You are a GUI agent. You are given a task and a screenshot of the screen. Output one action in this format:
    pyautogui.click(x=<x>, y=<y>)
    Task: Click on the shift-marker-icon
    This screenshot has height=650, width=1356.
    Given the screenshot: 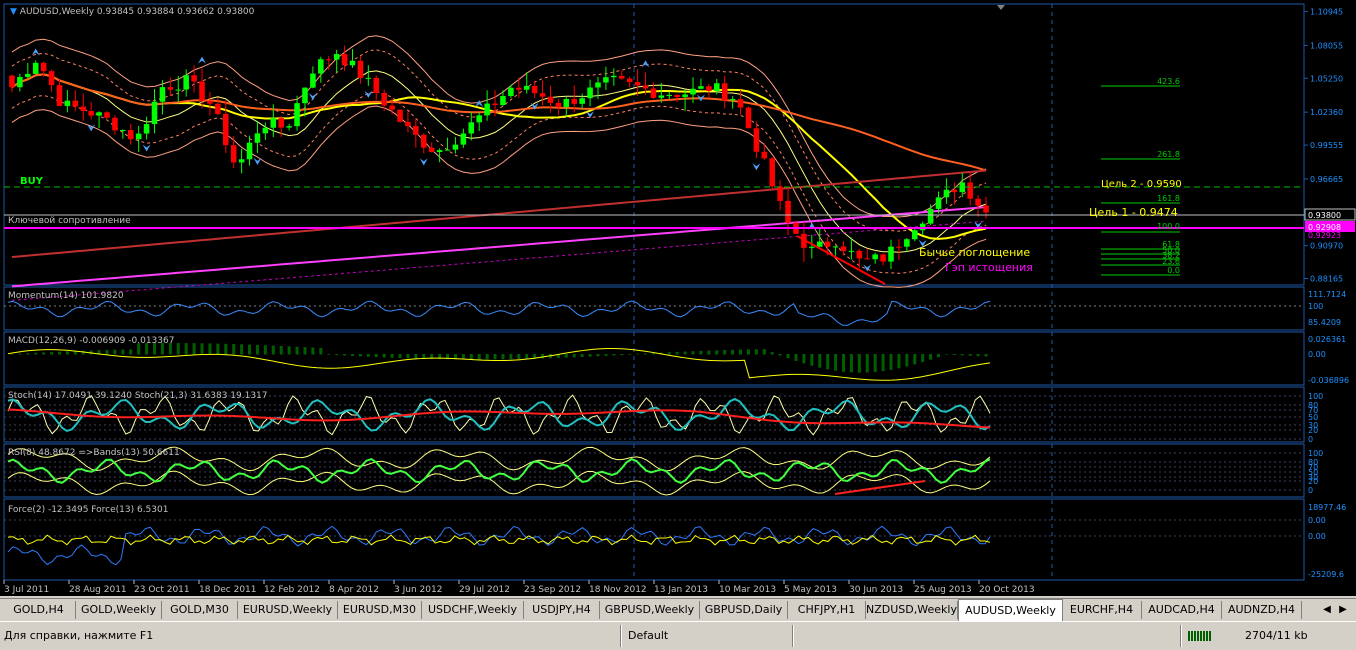 What is the action you would take?
    pyautogui.click(x=1001, y=7)
    